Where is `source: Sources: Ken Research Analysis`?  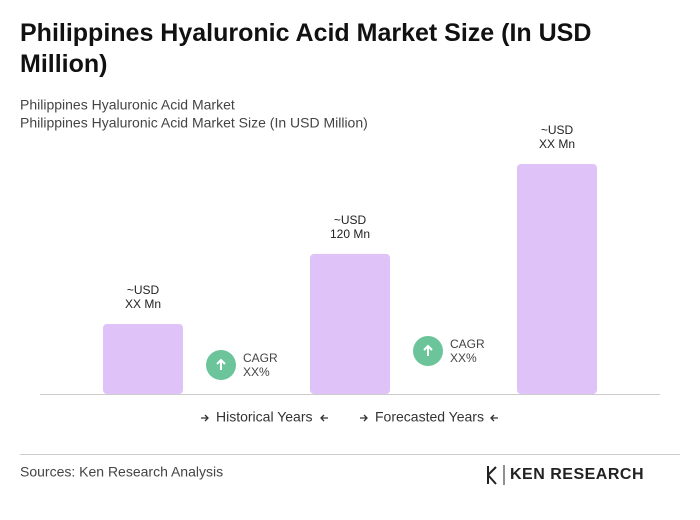 source: Sources: Ken Research Analysis is located at coordinates (121, 472).